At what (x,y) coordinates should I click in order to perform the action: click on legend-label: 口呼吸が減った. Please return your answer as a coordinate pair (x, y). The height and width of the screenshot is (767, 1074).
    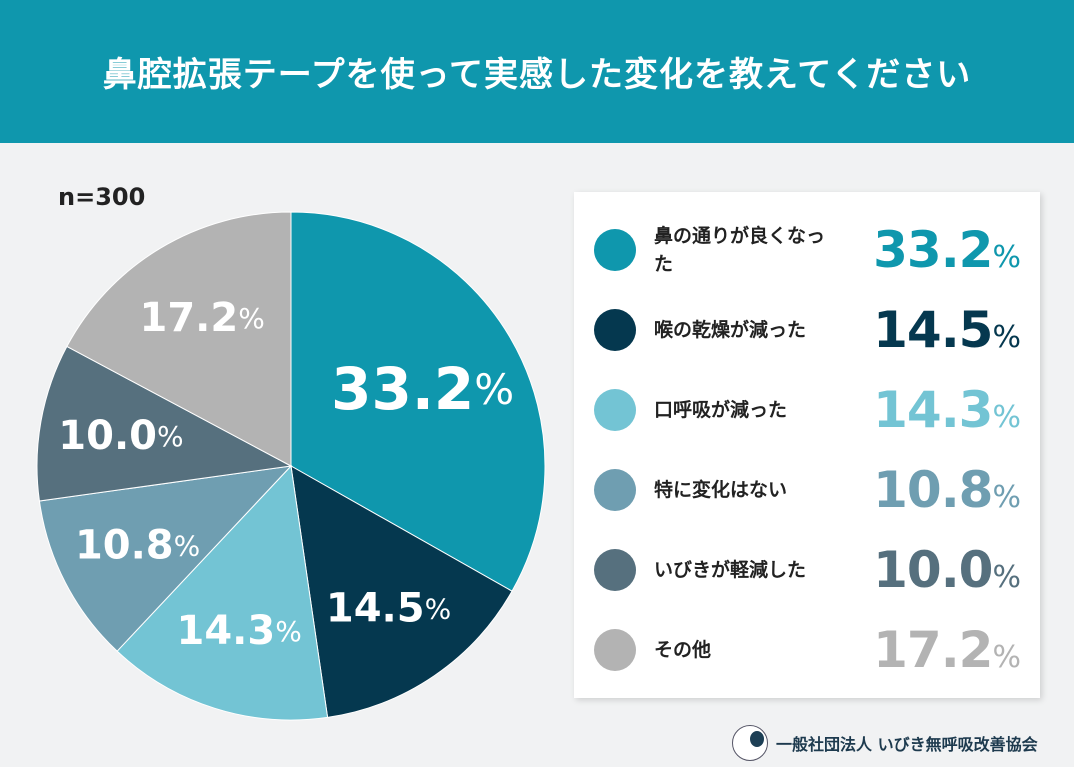
    Looking at the image, I should click on (721, 410).